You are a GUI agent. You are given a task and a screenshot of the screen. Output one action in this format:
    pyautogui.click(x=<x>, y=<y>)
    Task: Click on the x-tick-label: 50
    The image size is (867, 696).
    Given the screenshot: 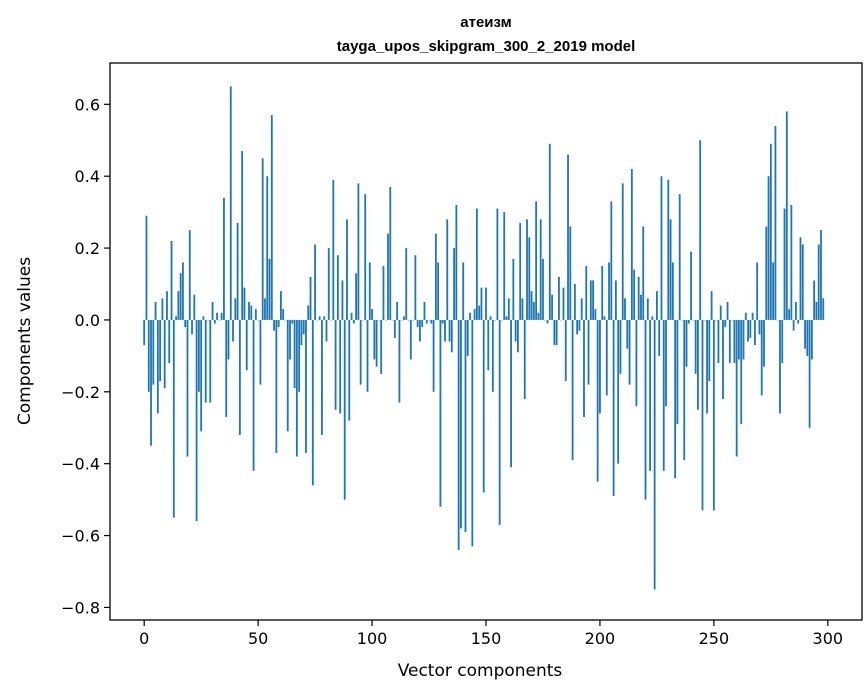 What is the action you would take?
    pyautogui.click(x=258, y=638)
    